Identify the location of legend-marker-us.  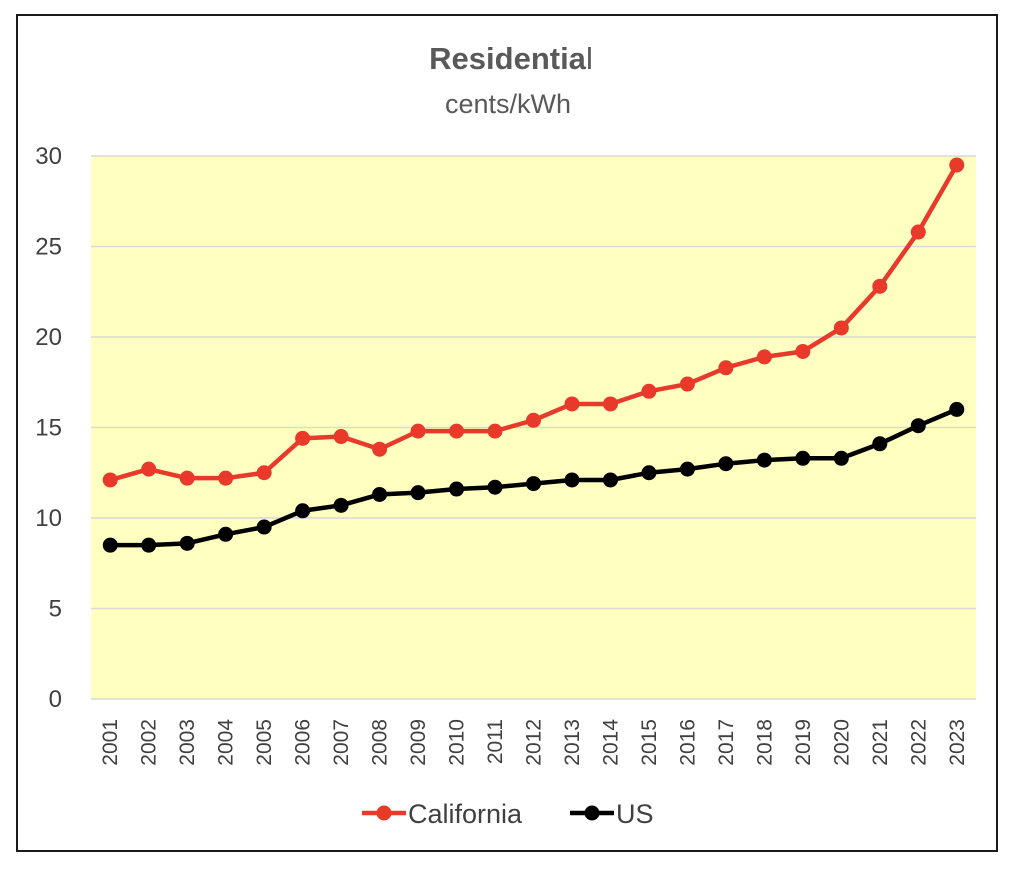
(592, 813).